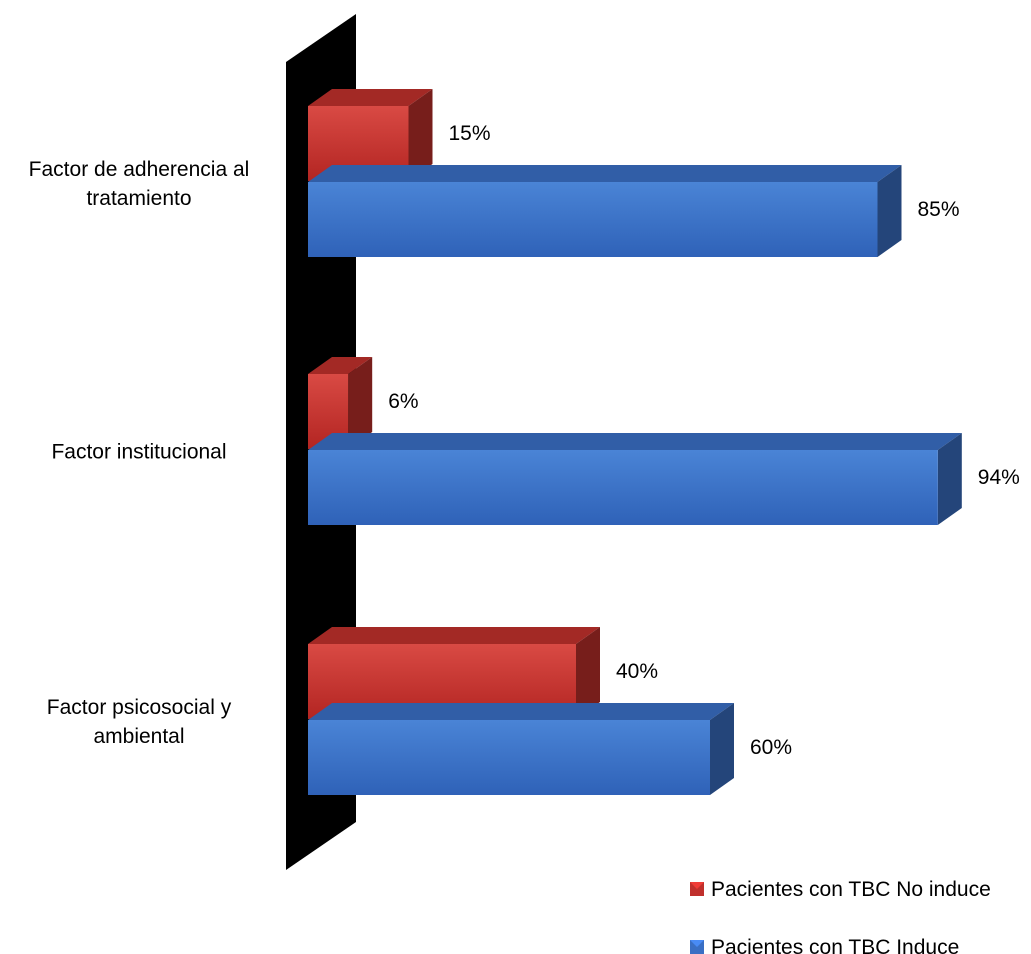 The image size is (1031, 954). What do you see at coordinates (138, 736) in the screenshot?
I see `category-label: ambiental` at bounding box center [138, 736].